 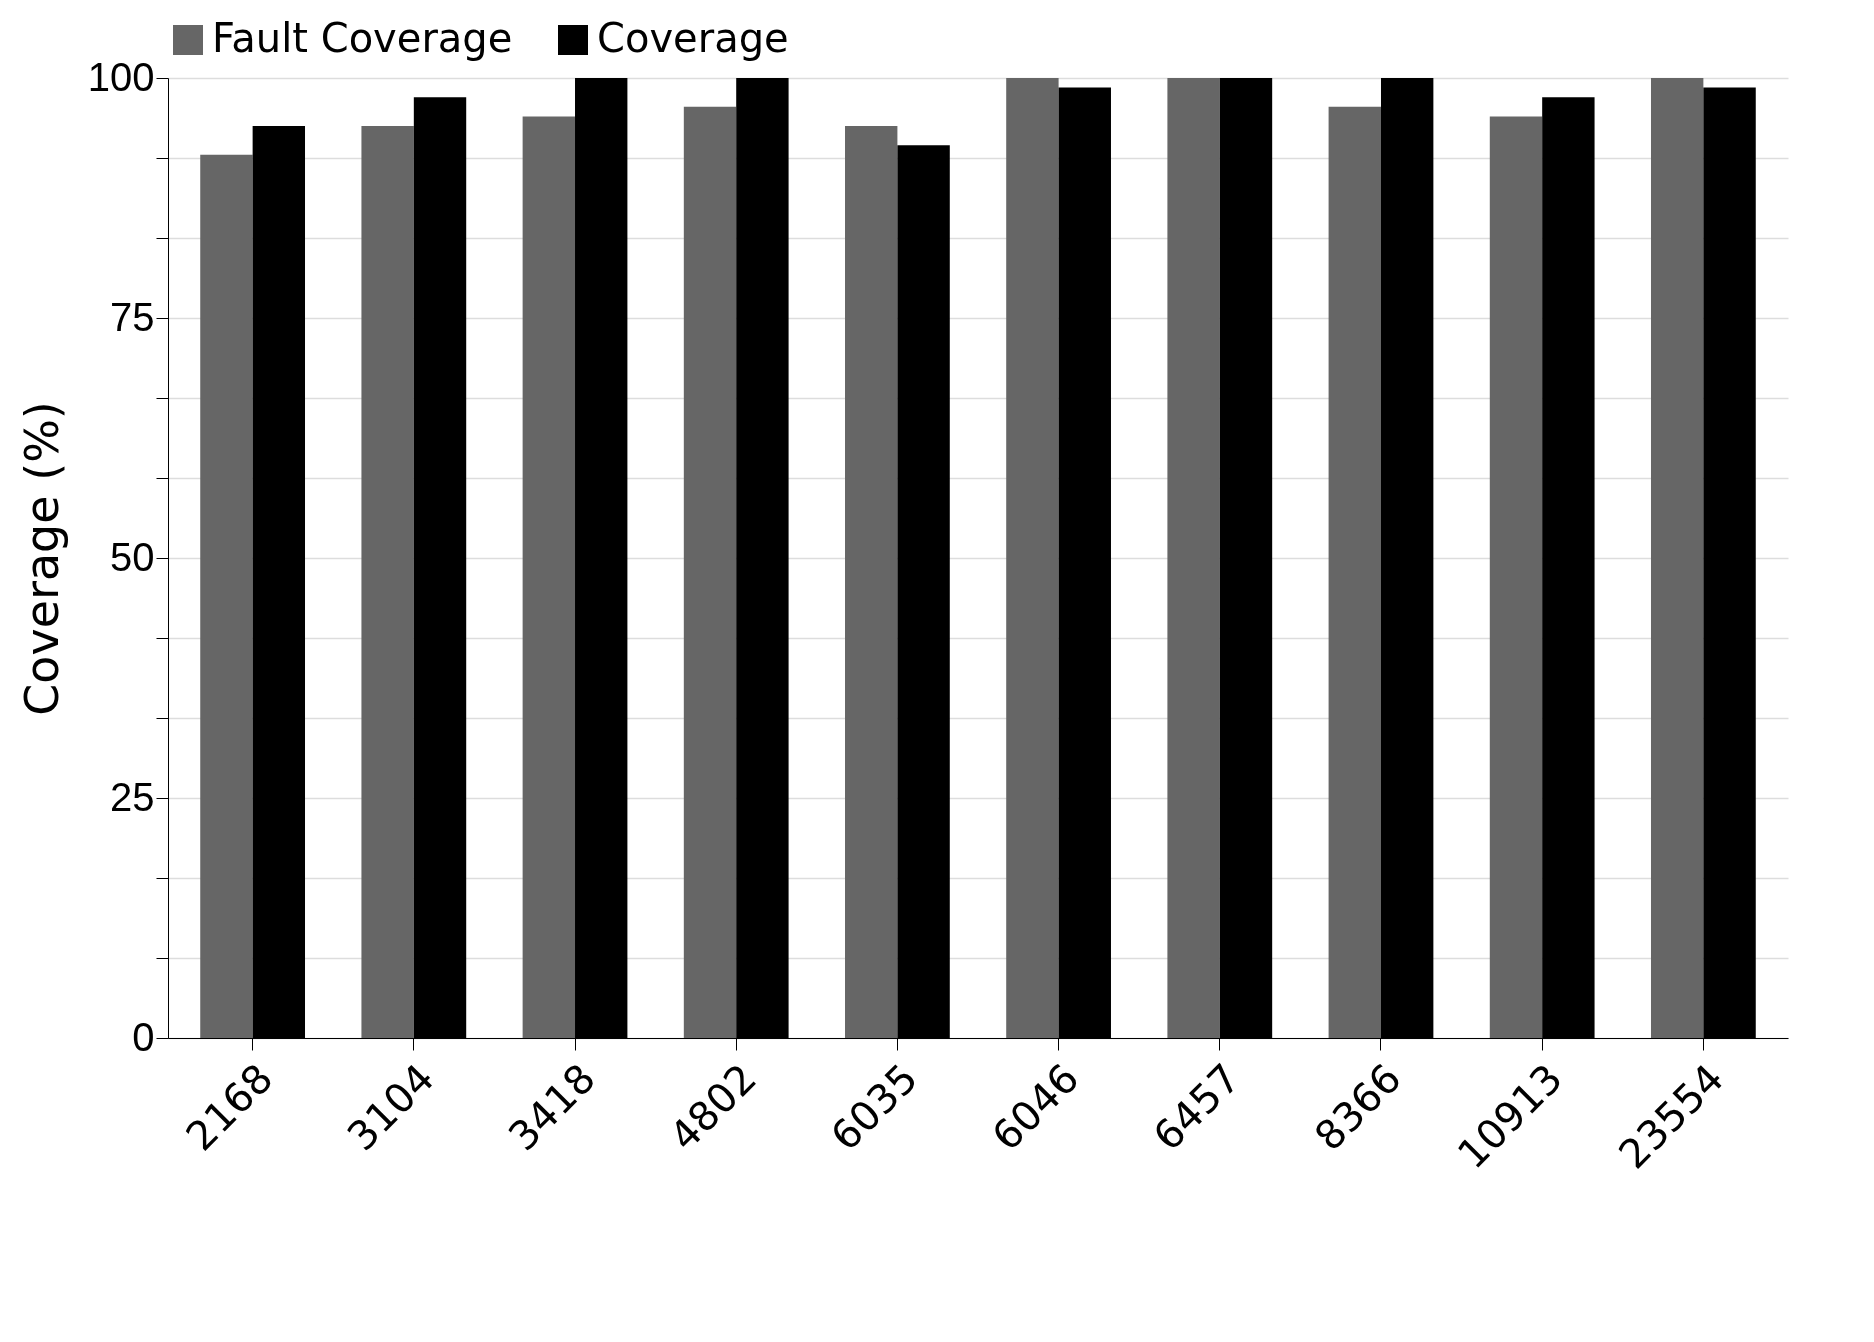 I want to click on legend-label: Coverage, so click(x=693, y=38).